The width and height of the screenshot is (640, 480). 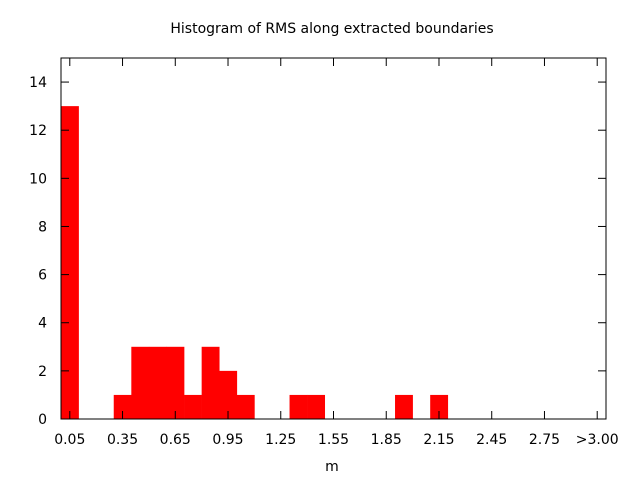 What do you see at coordinates (42, 420) in the screenshot?
I see `y-tick-label: 0` at bounding box center [42, 420].